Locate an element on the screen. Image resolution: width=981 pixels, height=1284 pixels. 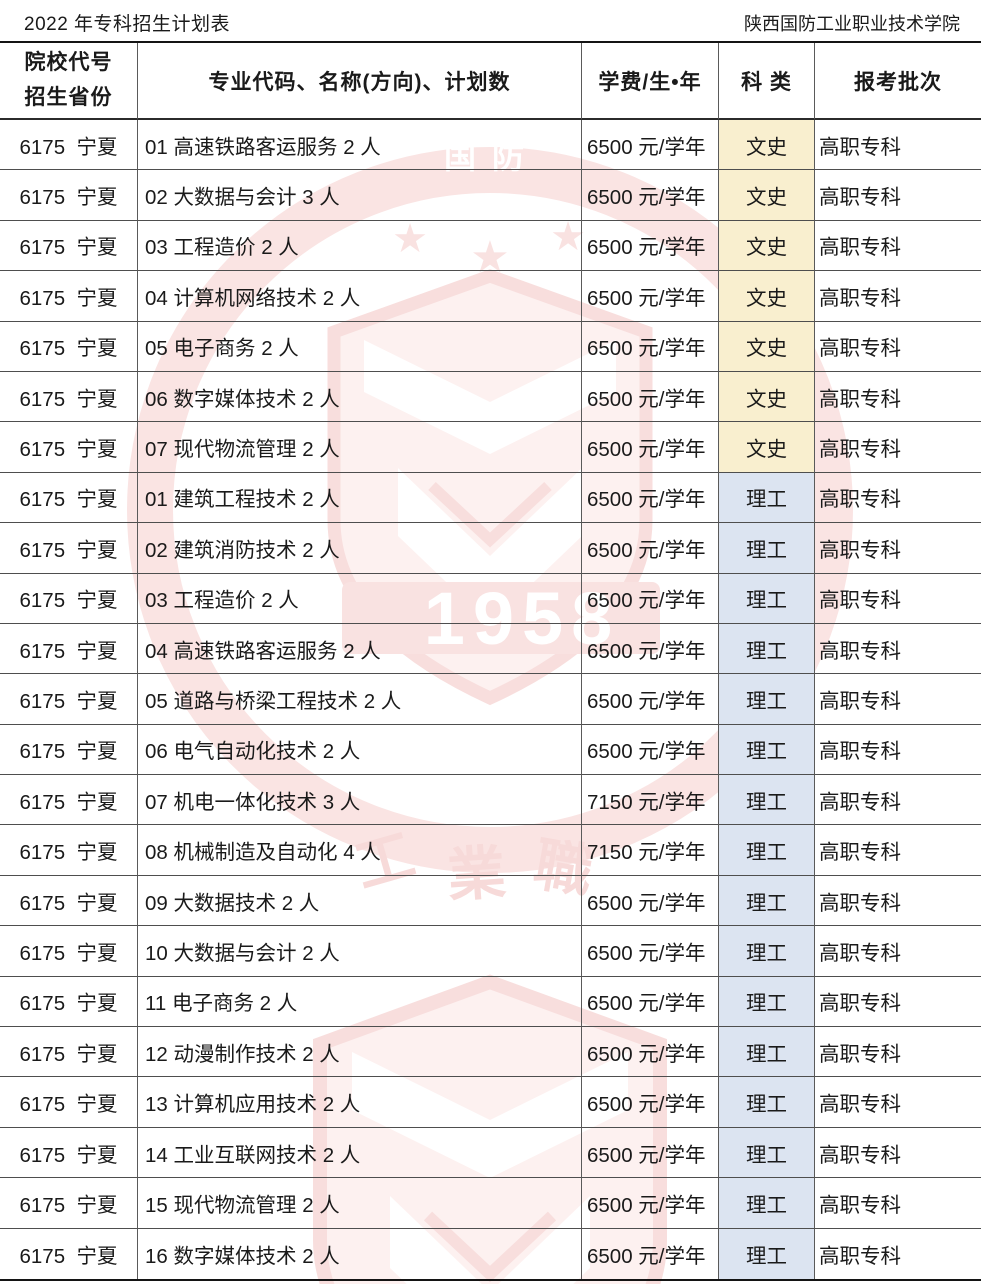
major-text: 02 建筑消防技术 2 人 is located at coordinates (242, 550).